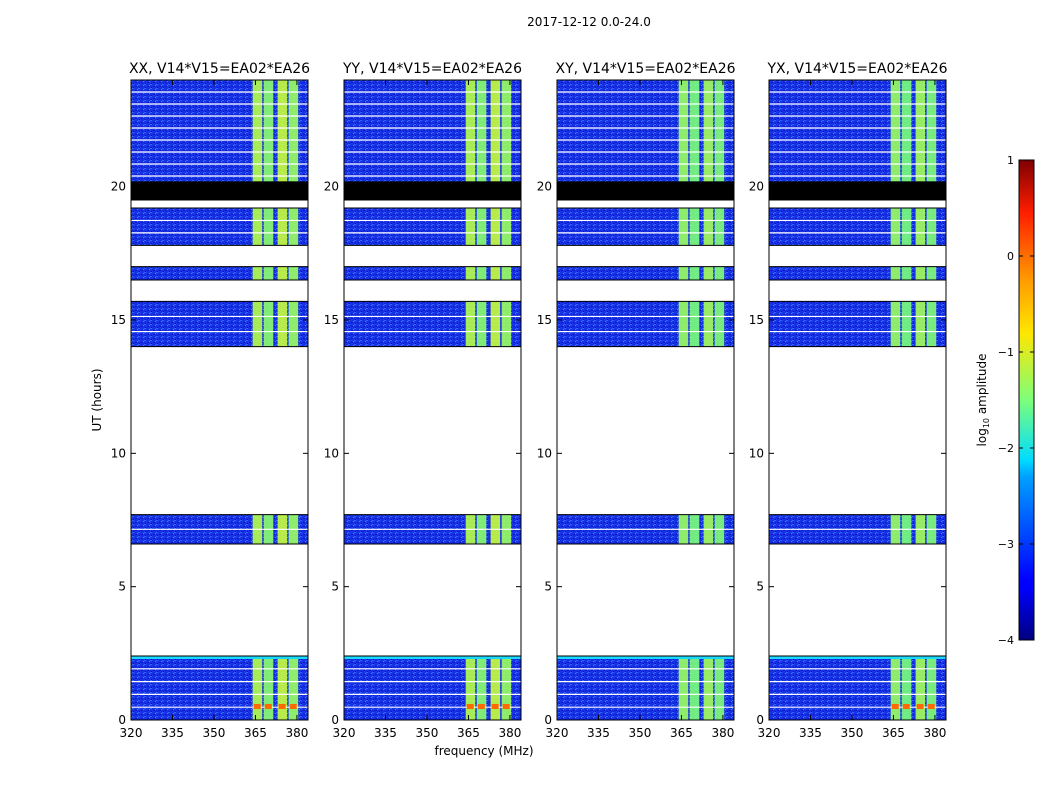 The image size is (1050, 804). What do you see at coordinates (856, 69) in the screenshot?
I see `panel-title: YX, V14*V15=EA02*EA26` at bounding box center [856, 69].